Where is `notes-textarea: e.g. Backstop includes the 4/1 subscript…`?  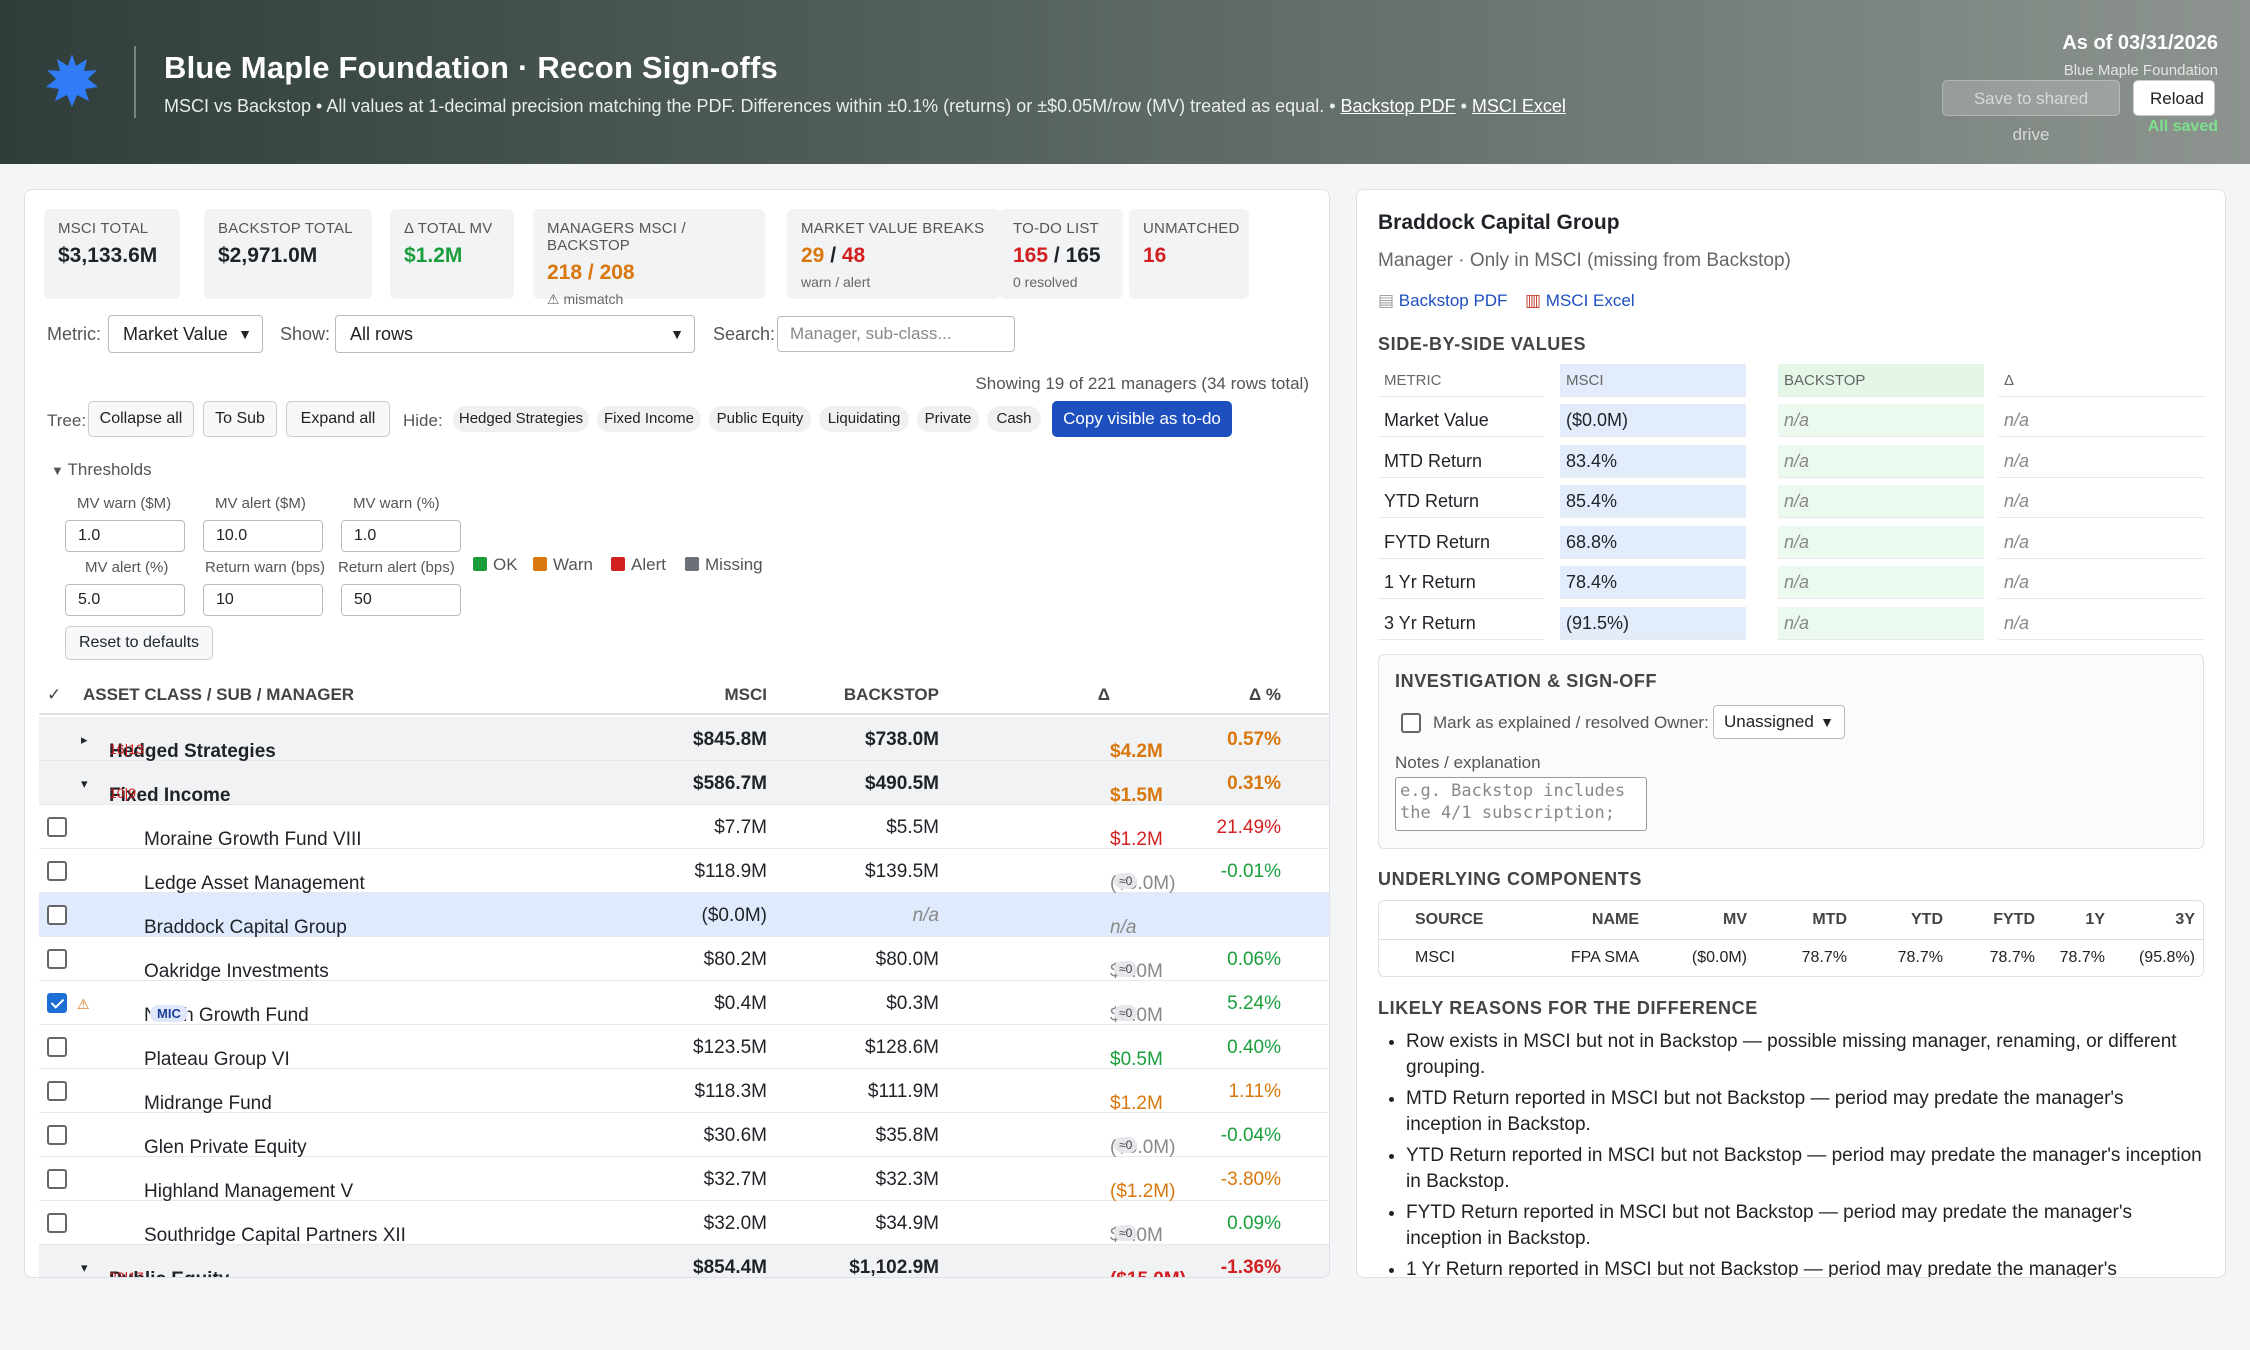 notes-textarea: e.g. Backstop includes the 4/1 subscript… is located at coordinates (1521, 804).